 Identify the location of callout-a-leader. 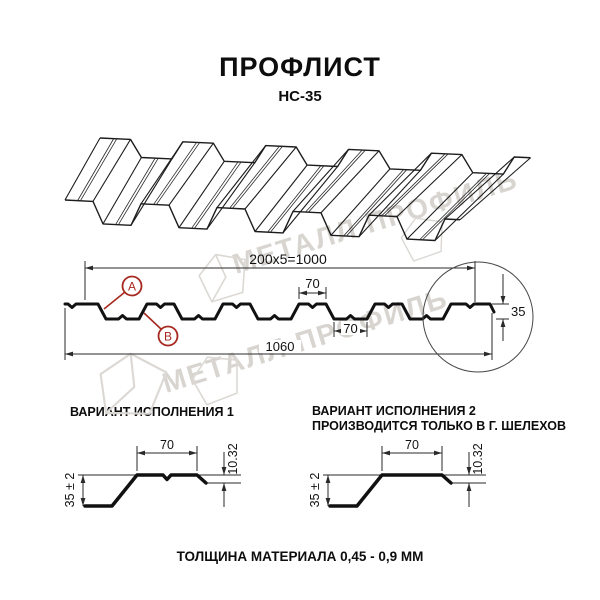
(114, 300).